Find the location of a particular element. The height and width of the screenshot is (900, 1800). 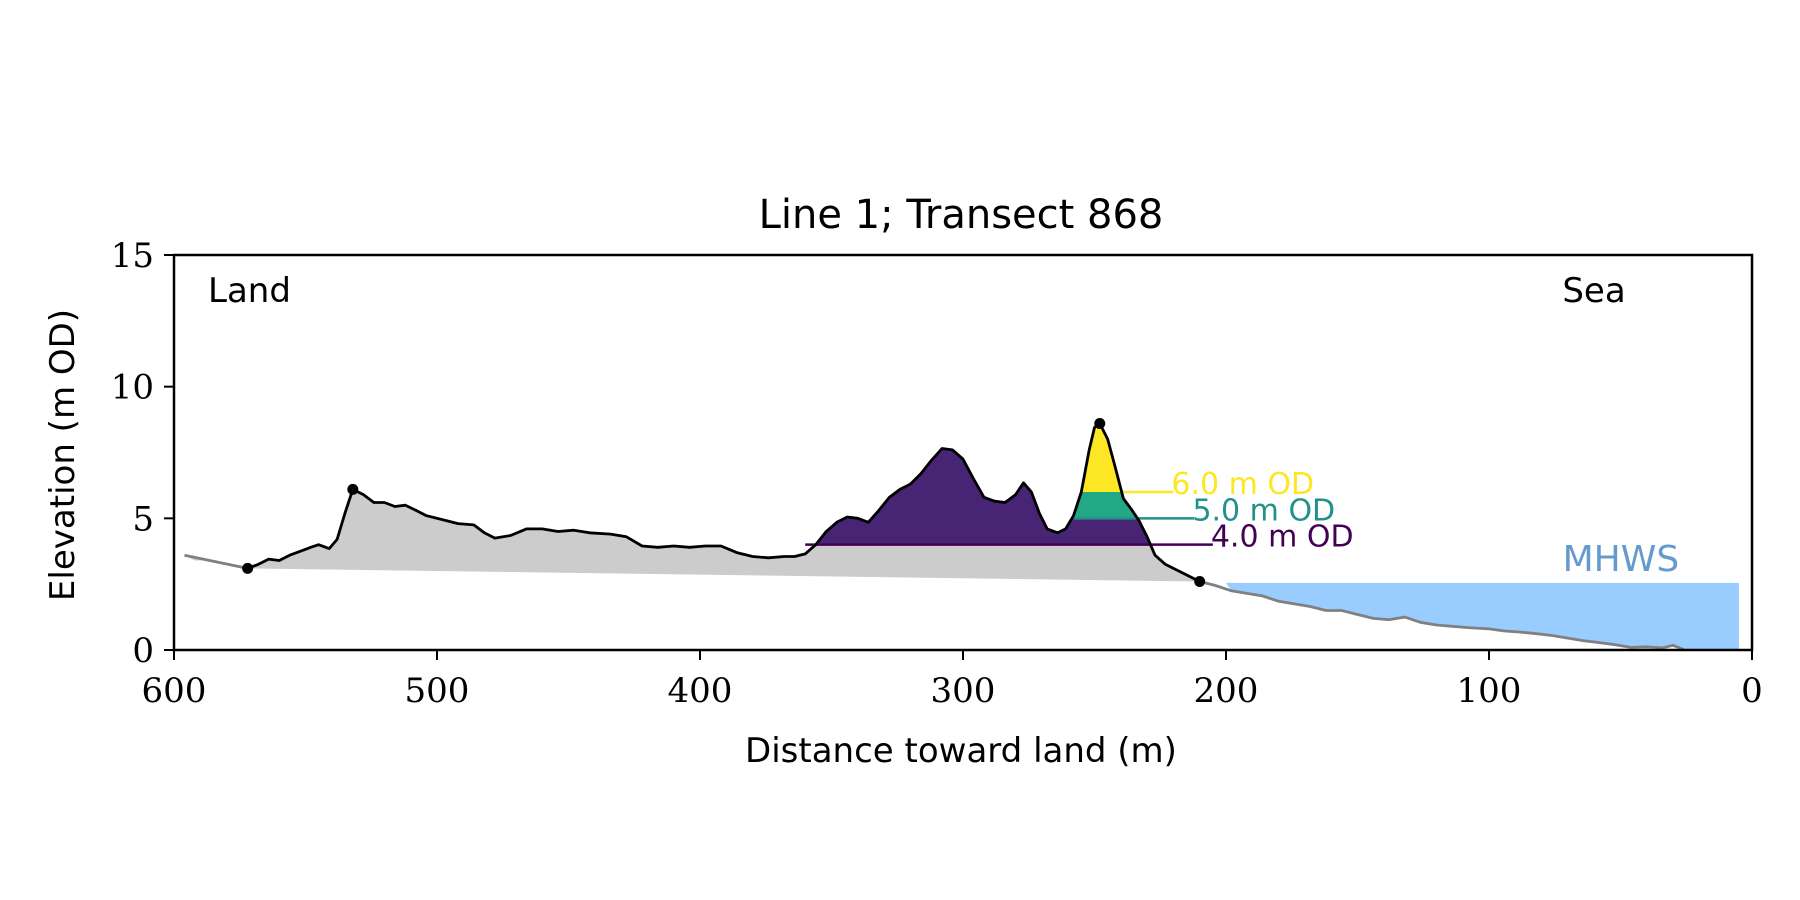

x-tick-label-200: 200 is located at coordinates (1226, 691).